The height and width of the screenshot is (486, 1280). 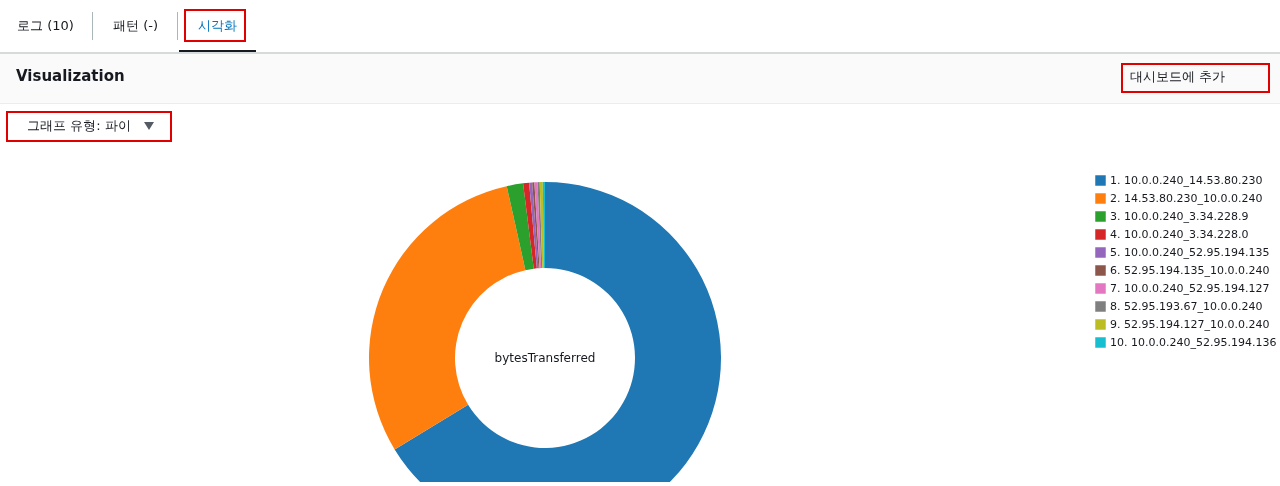 What do you see at coordinates (45, 26) in the screenshot?
I see `text: 로그 (10)` at bounding box center [45, 26].